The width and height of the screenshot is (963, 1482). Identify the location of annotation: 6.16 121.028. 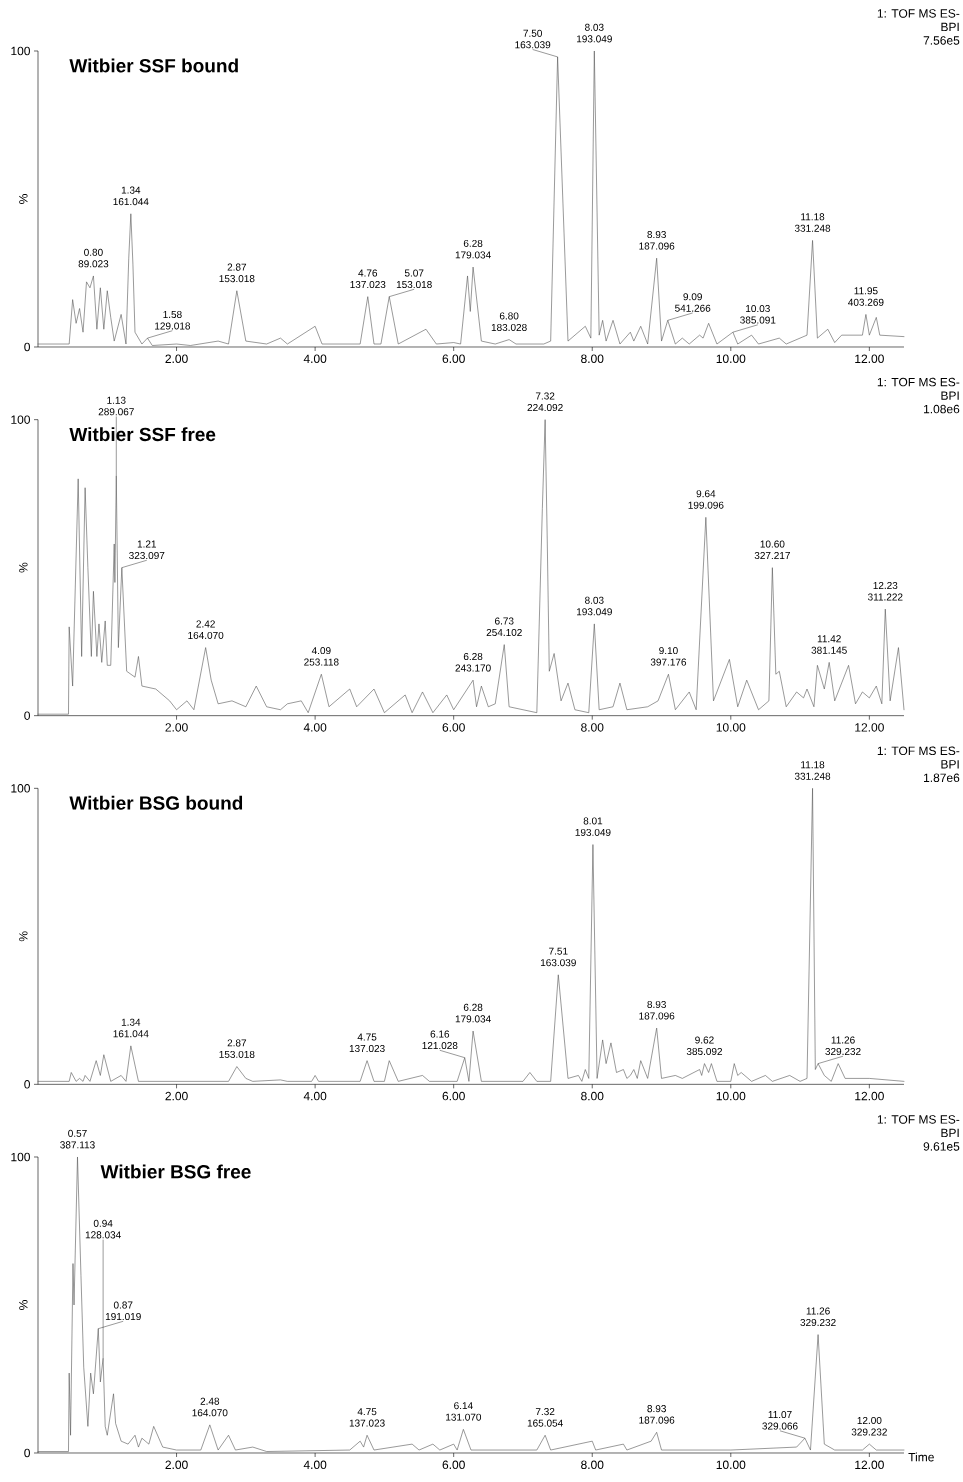
(440, 1040).